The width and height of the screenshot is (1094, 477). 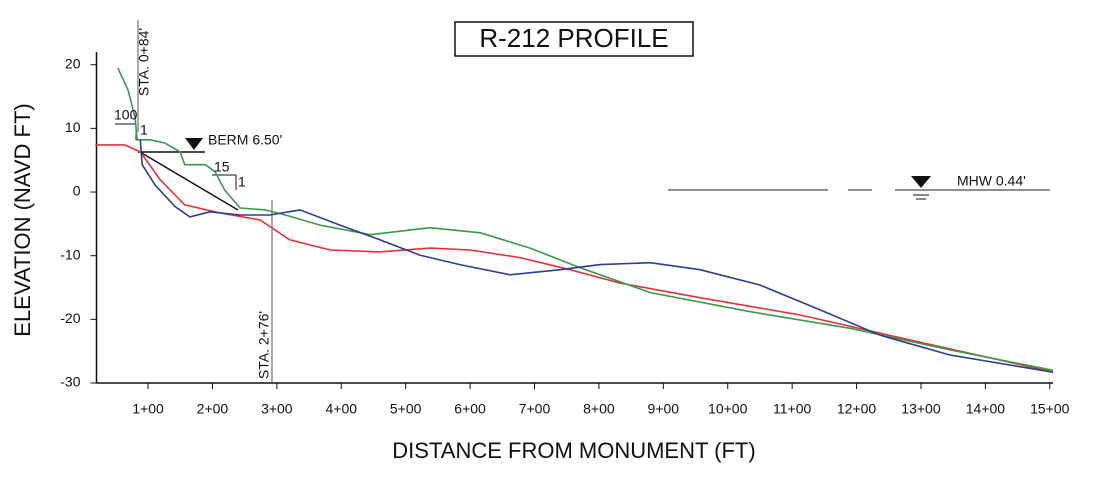 I want to click on chart-title: R-212 PROFILE, so click(x=573, y=38).